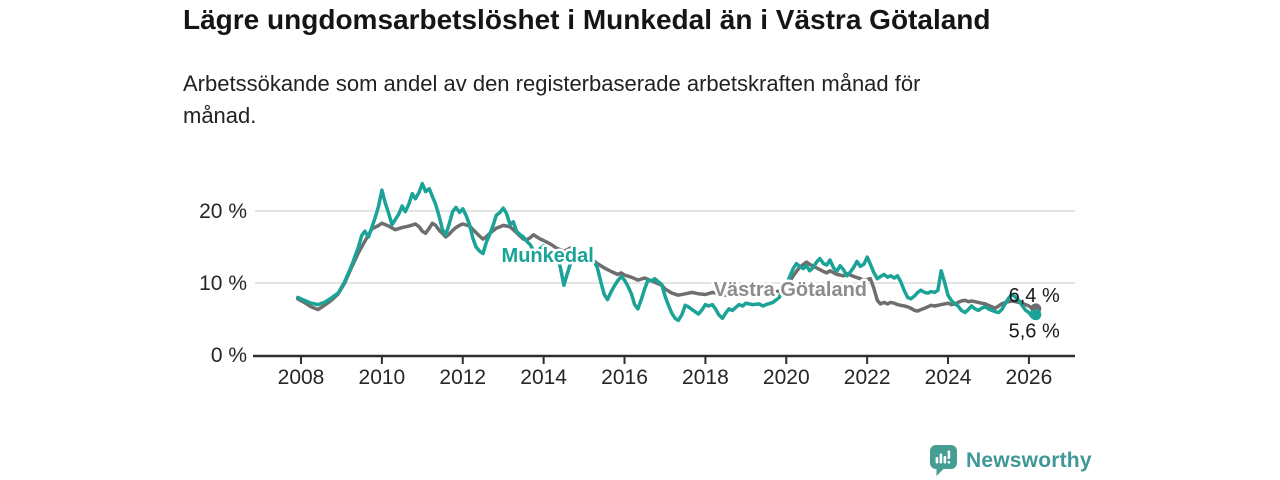 This screenshot has width=1280, height=480. Describe the element at coordinates (382, 377) in the screenshot. I see `x-tick-label: 2010` at that location.